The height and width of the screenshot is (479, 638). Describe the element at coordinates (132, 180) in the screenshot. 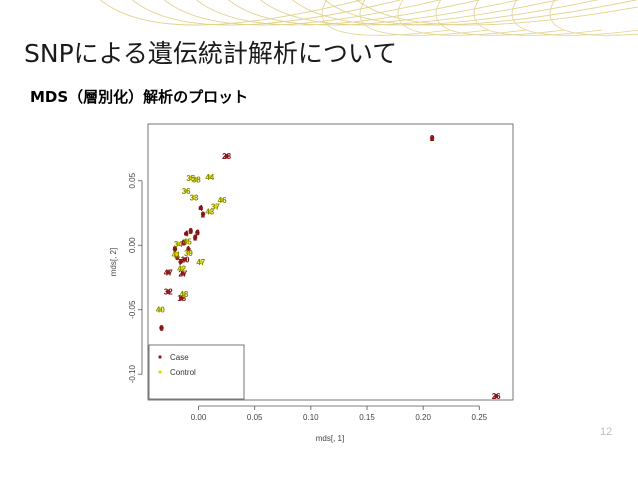

I see `y-tick-label: 0.05` at that location.